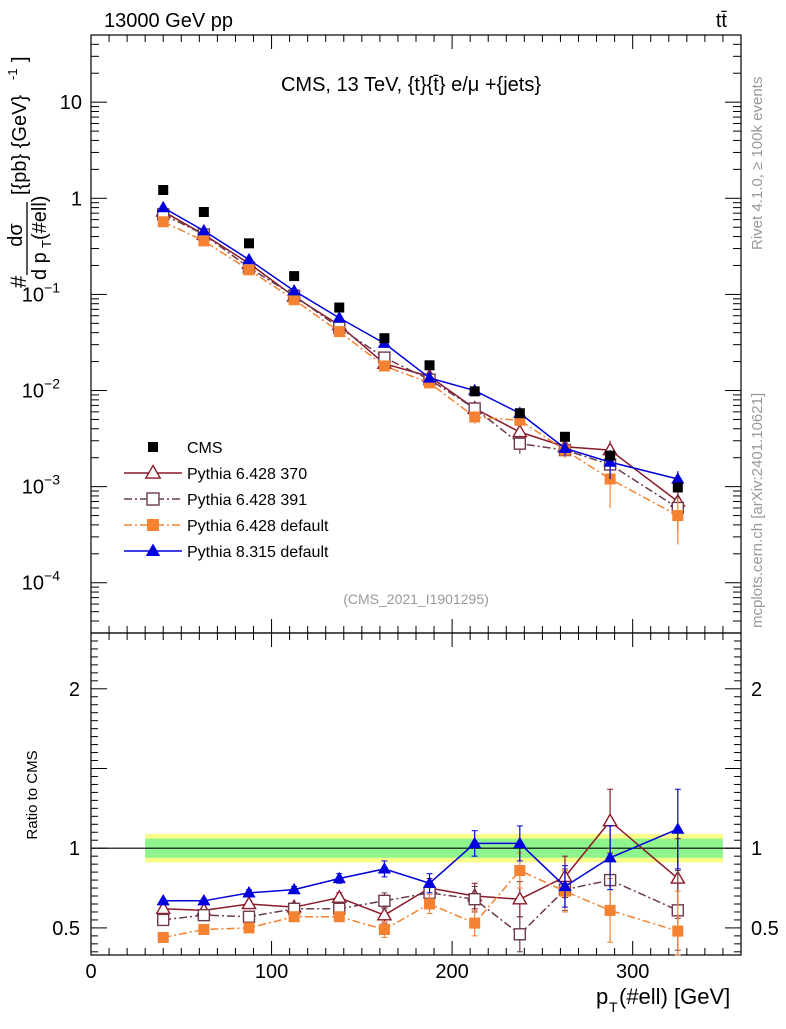 The width and height of the screenshot is (786, 1029). I want to click on mcplots-reference-label: mcplots.cern.ch [arXiv:2401.10621], so click(757, 510).